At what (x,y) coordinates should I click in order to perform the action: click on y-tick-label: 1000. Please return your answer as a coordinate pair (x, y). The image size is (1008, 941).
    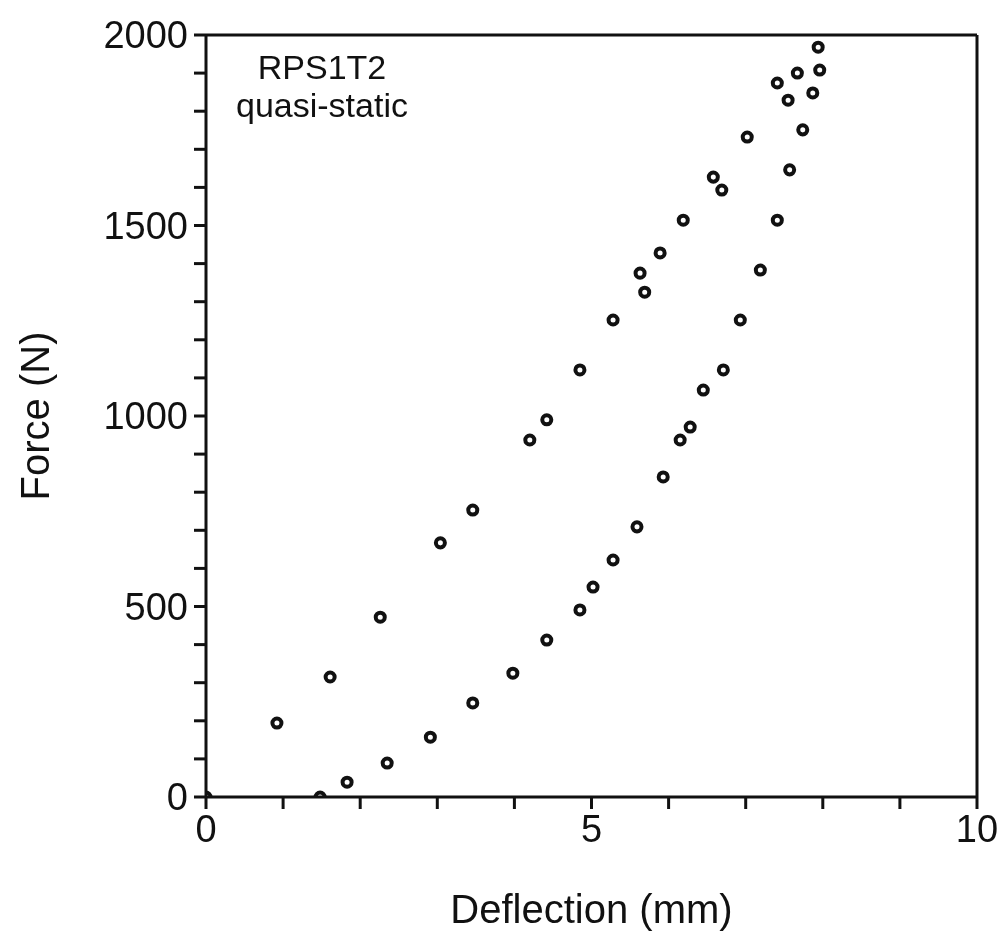
    Looking at the image, I should click on (145, 416).